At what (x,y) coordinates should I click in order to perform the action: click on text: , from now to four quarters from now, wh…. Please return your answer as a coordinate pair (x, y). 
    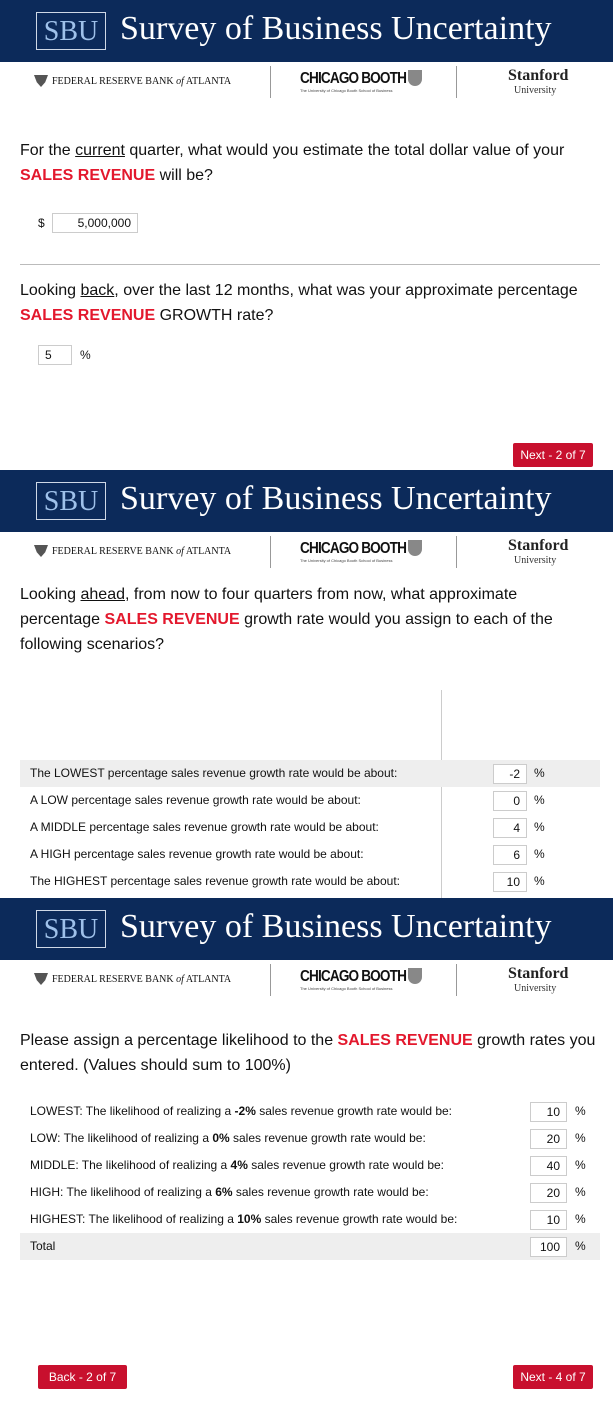
    Looking at the image, I should click on (269, 607).